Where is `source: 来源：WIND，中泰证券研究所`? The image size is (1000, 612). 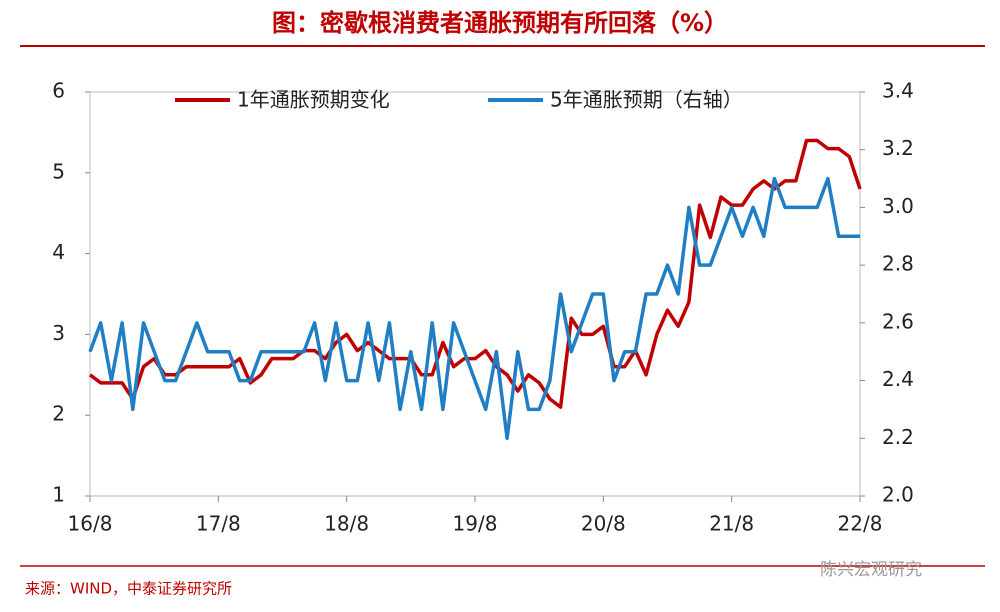
source: 来源：WIND，中泰证券研究所 is located at coordinates (128, 589).